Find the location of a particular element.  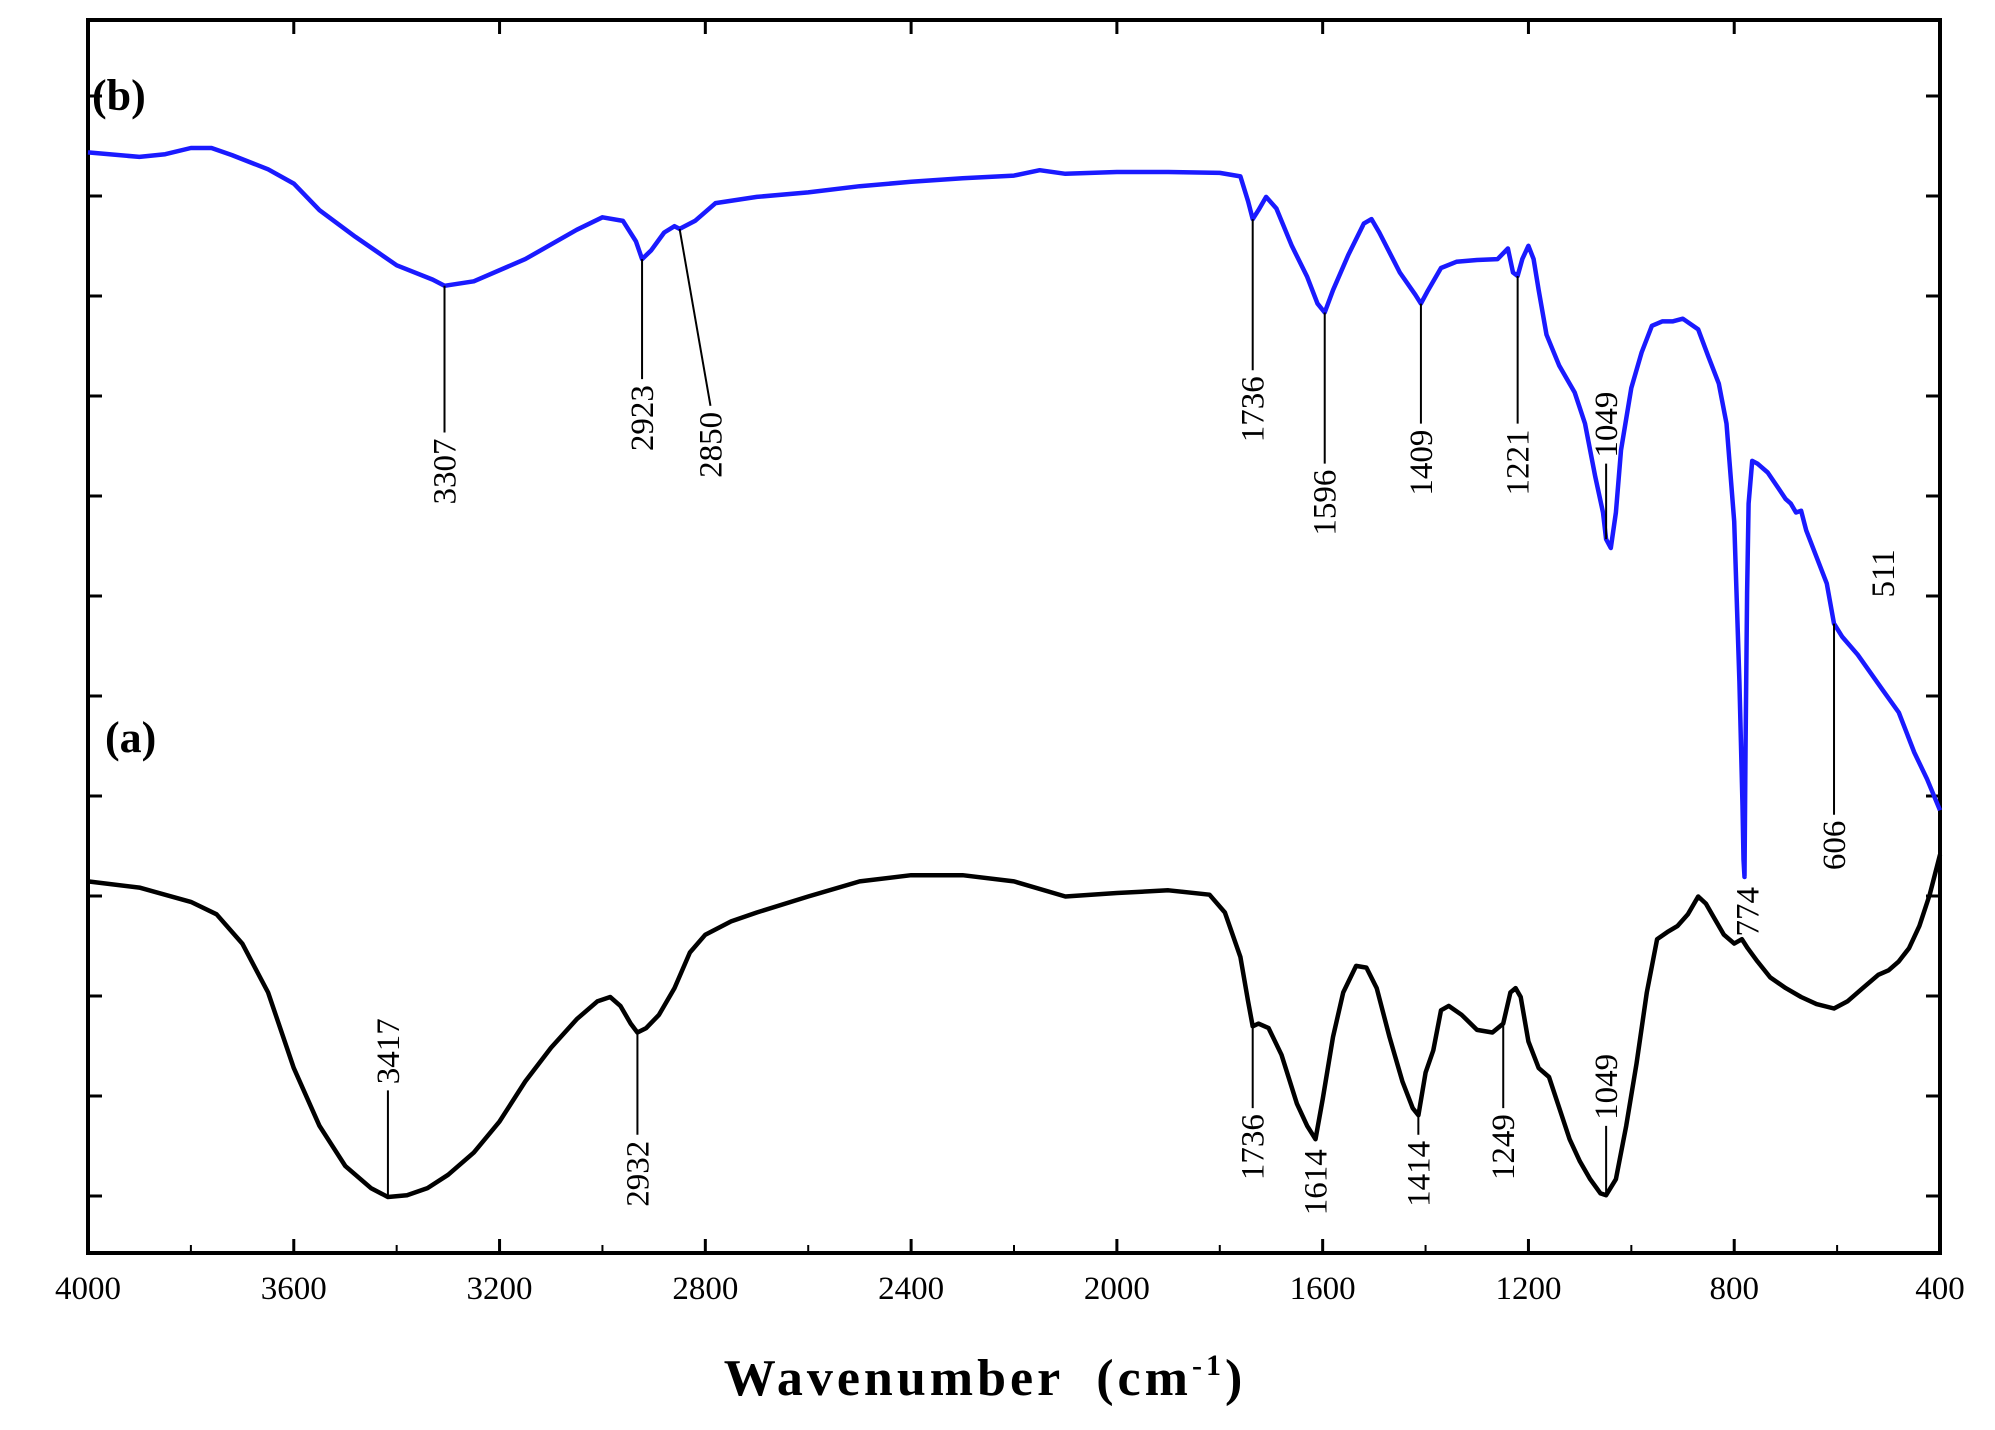

peak-label-606: 606 is located at coordinates (1835, 846).